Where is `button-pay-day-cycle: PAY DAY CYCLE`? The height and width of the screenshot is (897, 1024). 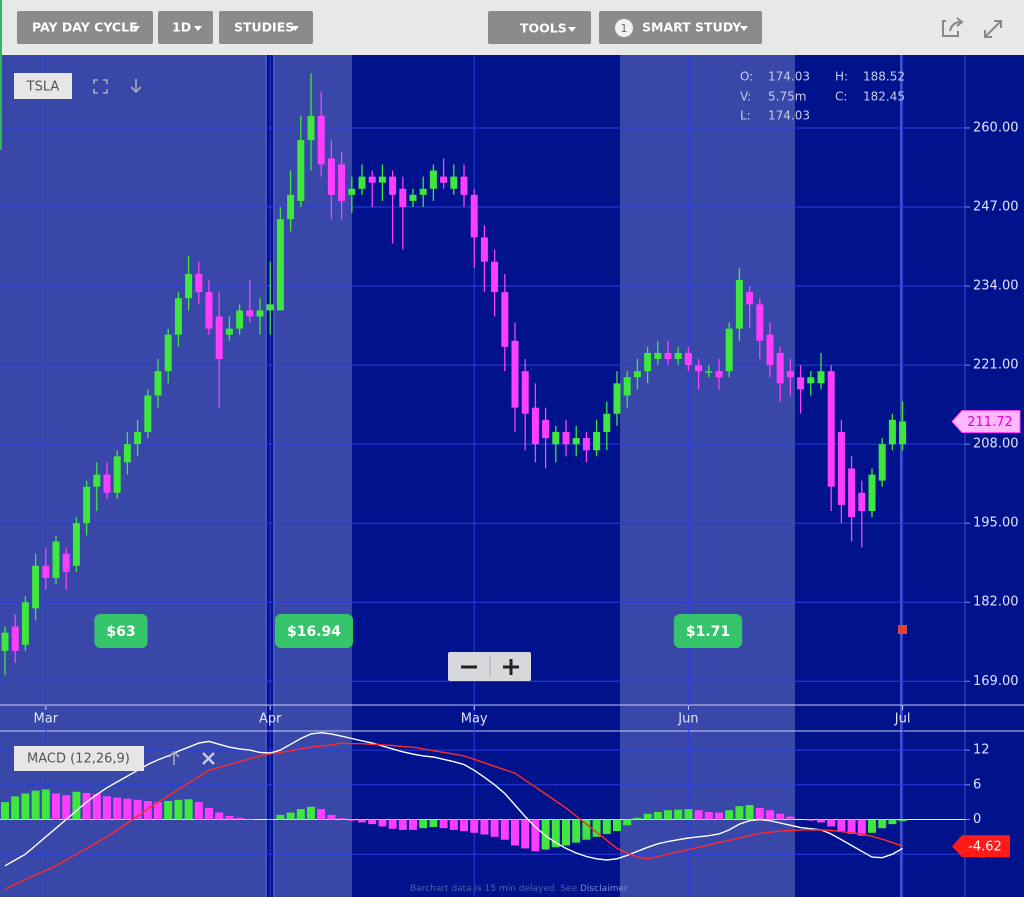 button-pay-day-cycle: PAY DAY CYCLE is located at coordinates (85, 27).